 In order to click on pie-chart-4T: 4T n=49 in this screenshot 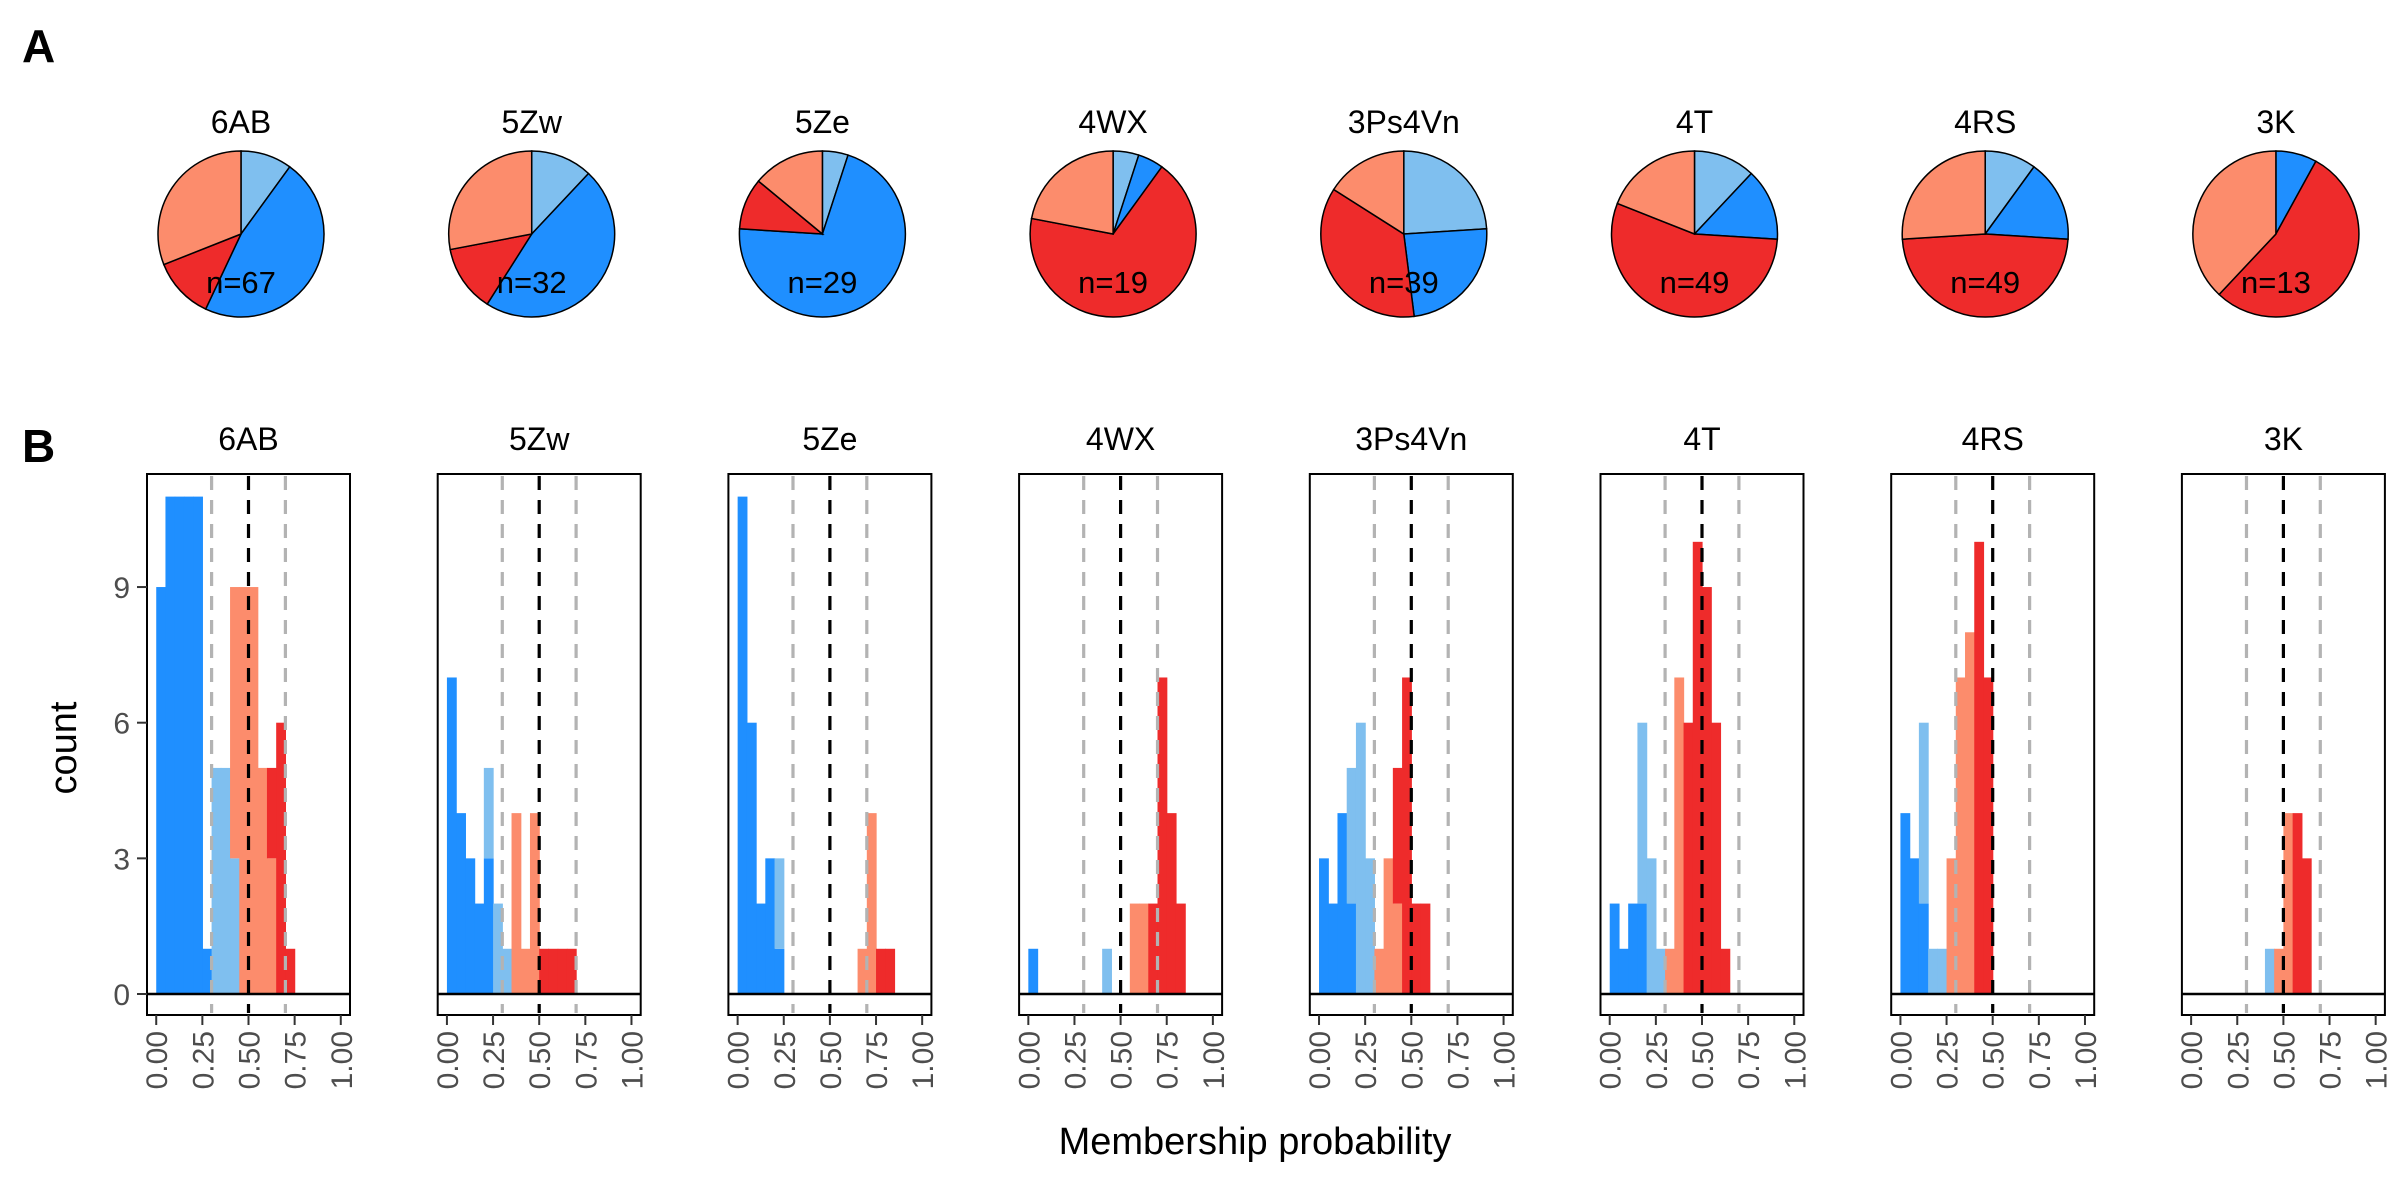, I will do `click(1694, 211)`.